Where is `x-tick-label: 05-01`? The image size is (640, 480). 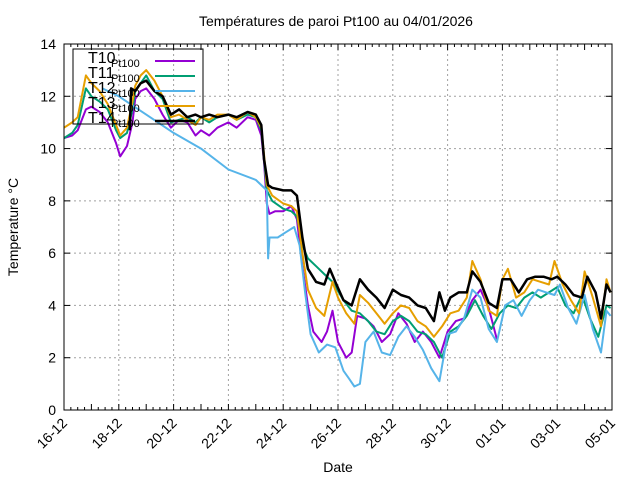
x-tick-label: 05-01 is located at coordinates (599, 433).